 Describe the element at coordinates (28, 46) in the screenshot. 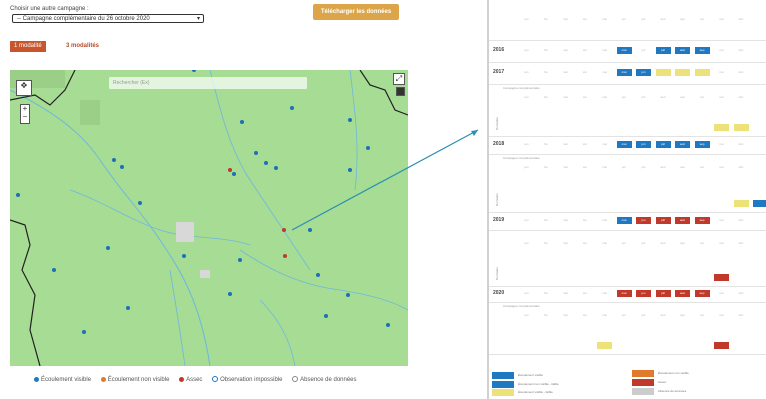

I see `tab-one-modality: 1 modalité` at that location.